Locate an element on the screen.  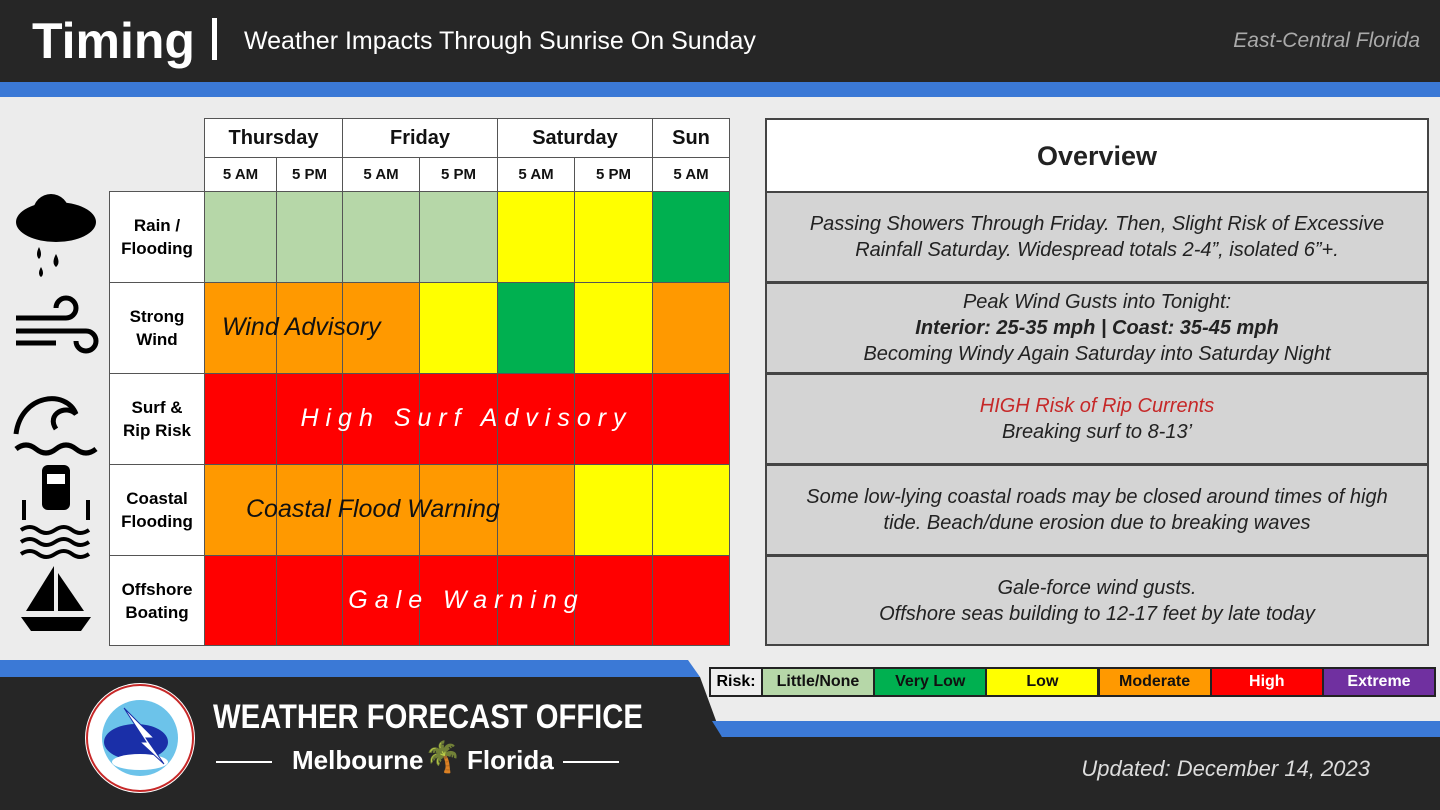
advisory-label: Wind Advisory is located at coordinates (301, 327).